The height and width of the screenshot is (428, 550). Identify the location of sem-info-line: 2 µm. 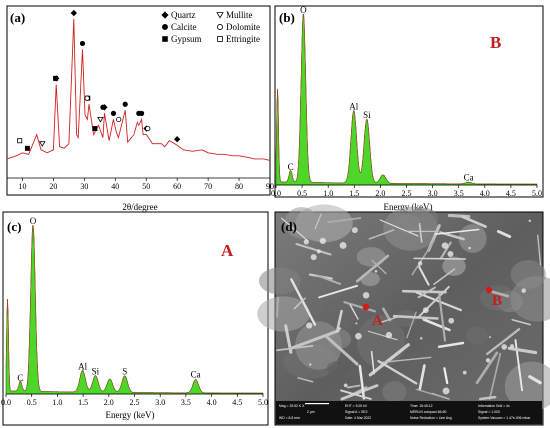
(311, 412).